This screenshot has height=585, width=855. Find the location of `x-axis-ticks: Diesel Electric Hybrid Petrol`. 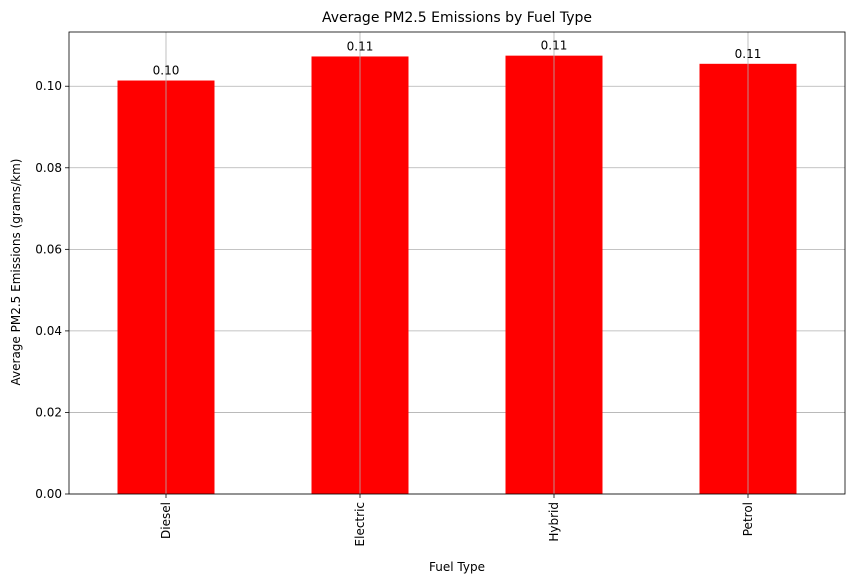

x-axis-ticks: Diesel Electric Hybrid Petrol is located at coordinates (457, 520).